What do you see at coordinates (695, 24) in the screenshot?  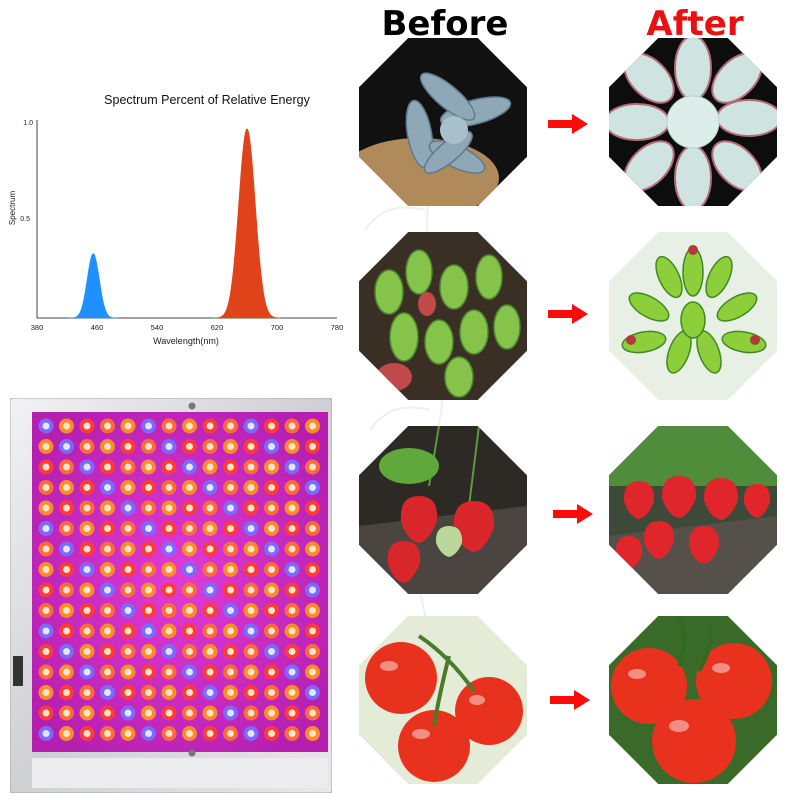 I see `after-heading: After` at bounding box center [695, 24].